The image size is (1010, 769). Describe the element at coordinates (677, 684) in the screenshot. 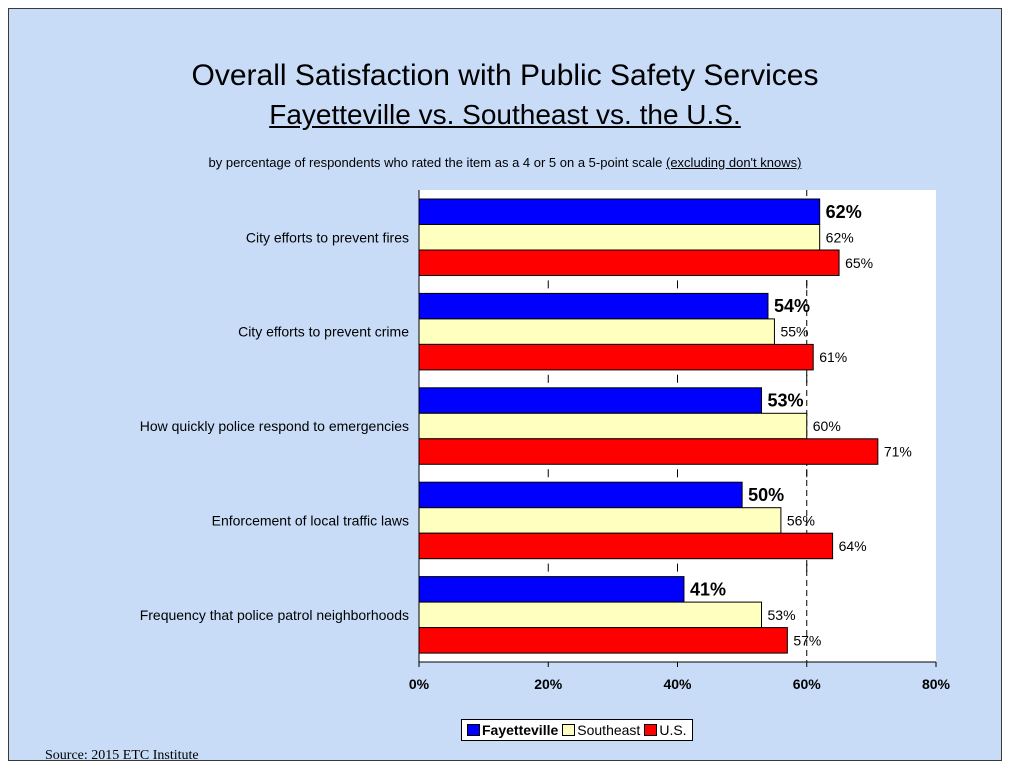

I see `x-tick-label: 40%` at that location.